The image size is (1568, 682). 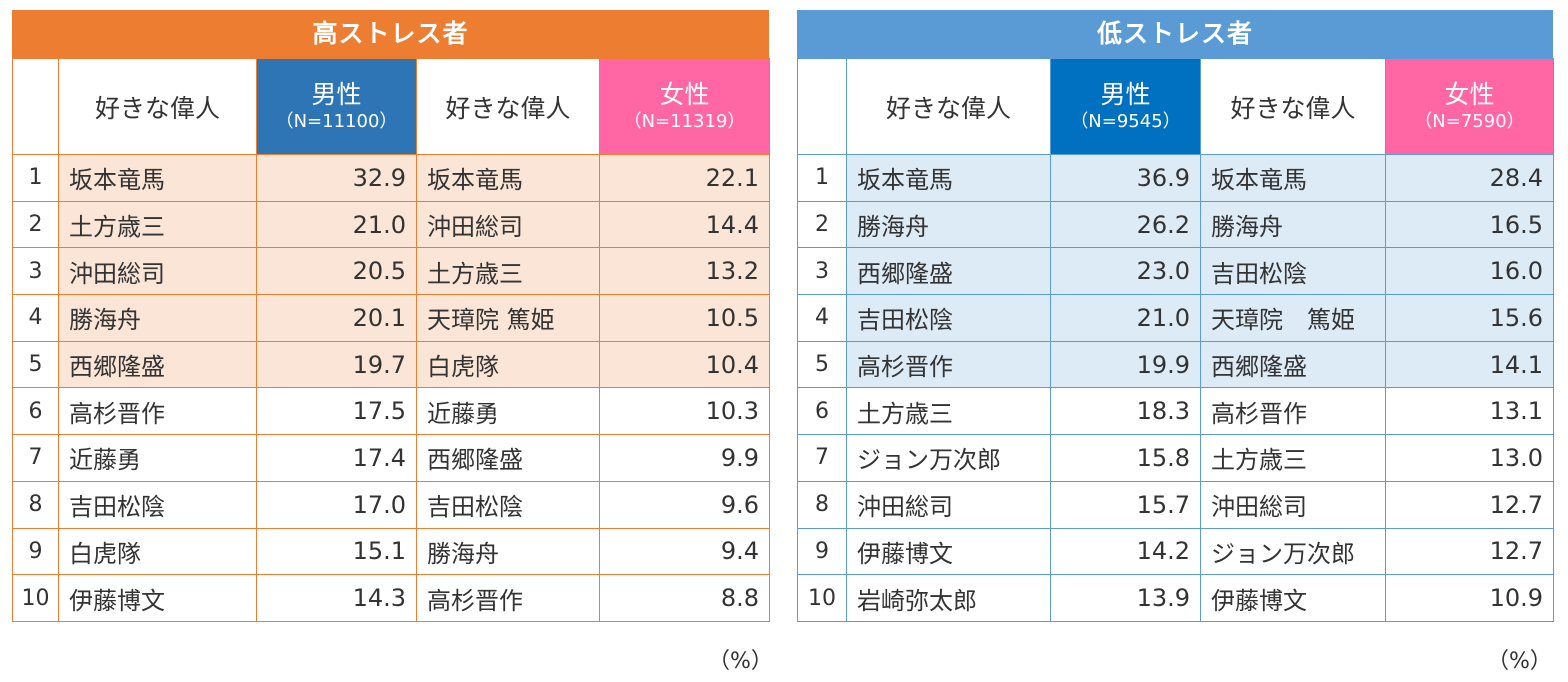 I want to click on male-value-cell: 23.0, so click(x=1125, y=271).